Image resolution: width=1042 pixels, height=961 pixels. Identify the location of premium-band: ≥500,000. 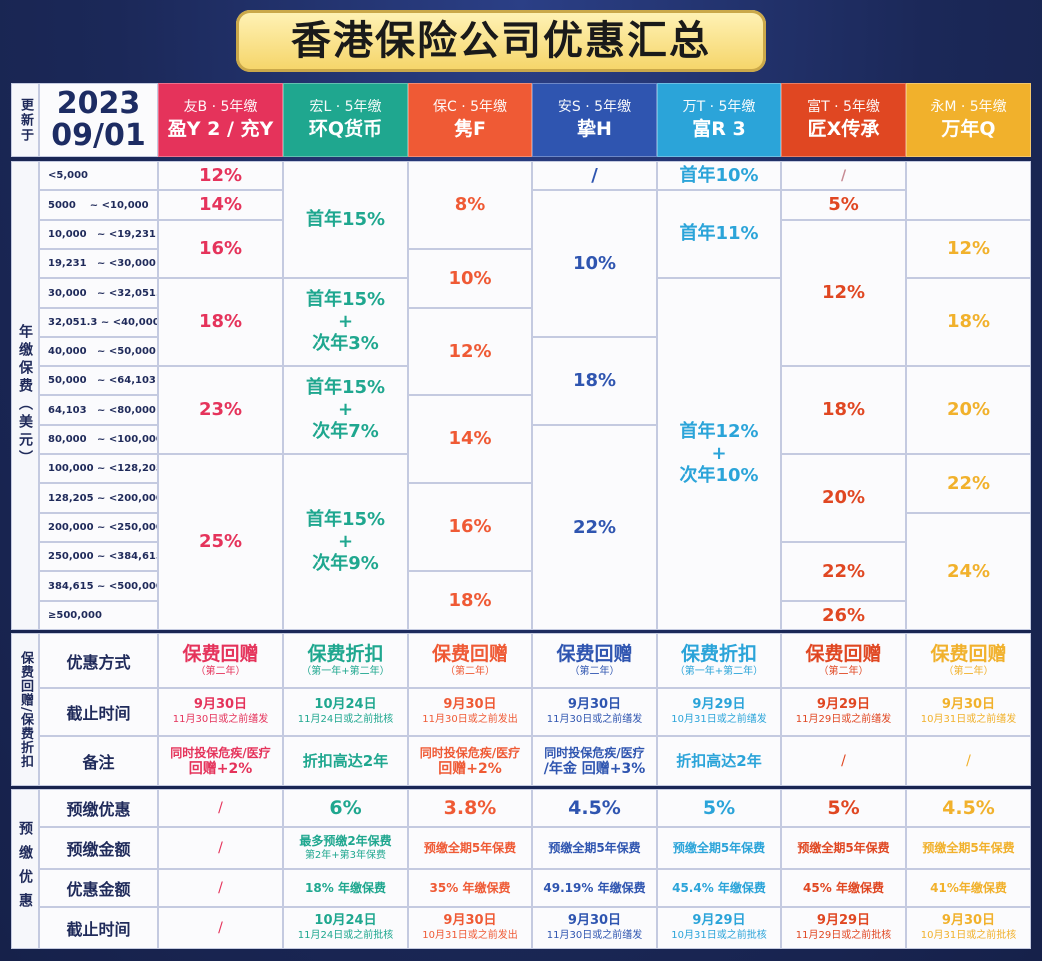
(98, 615).